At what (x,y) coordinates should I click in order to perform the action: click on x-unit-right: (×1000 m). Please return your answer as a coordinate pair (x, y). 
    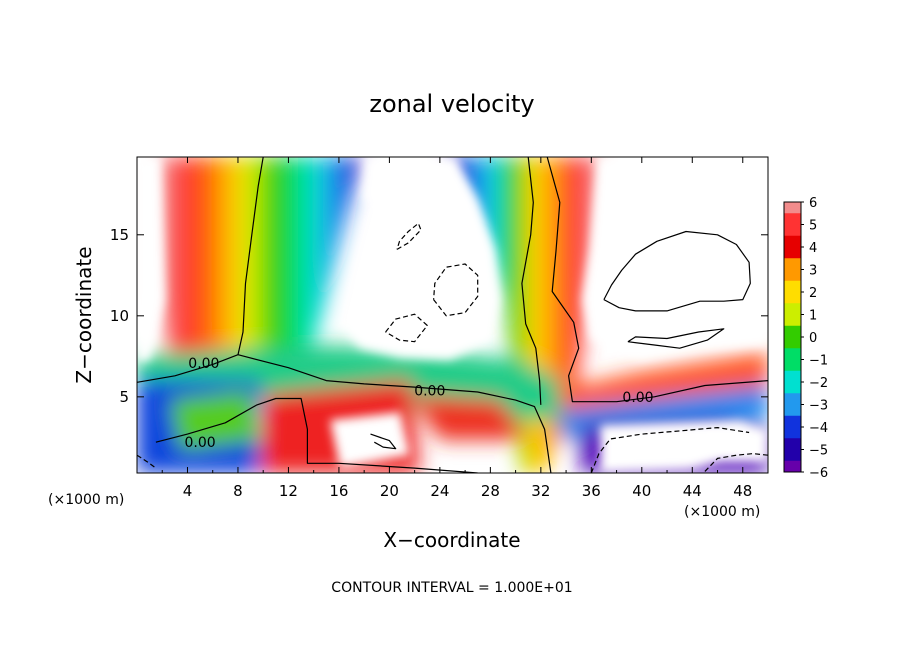
    Looking at the image, I should click on (722, 512).